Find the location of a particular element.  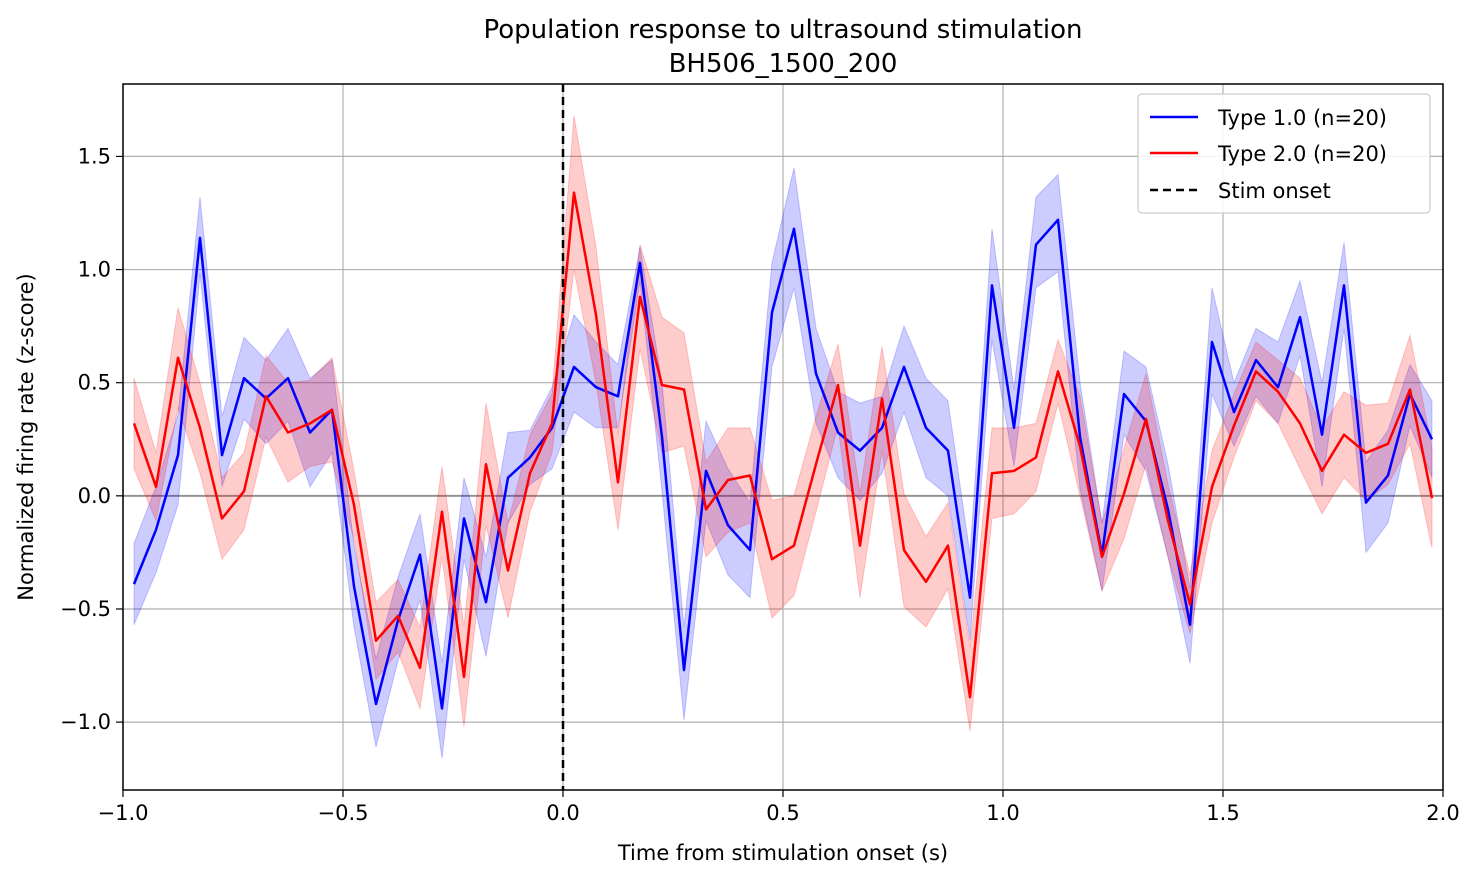

x-tick-label: 2.0 is located at coordinates (1442, 813).